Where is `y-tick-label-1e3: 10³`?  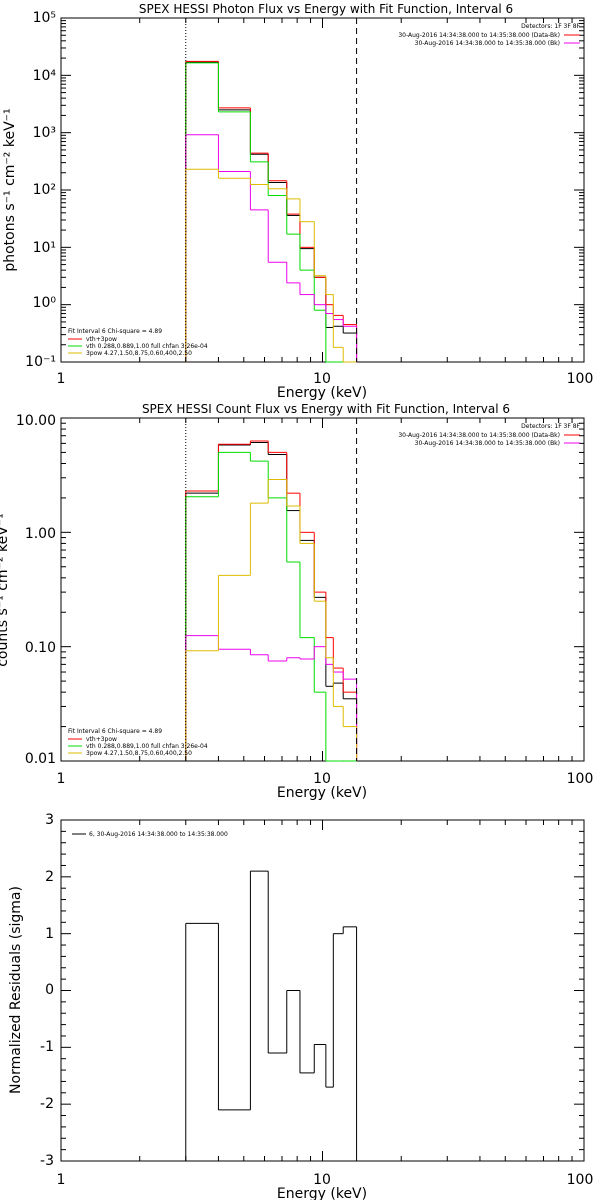 y-tick-label-1e3: 10³ is located at coordinates (44, 133).